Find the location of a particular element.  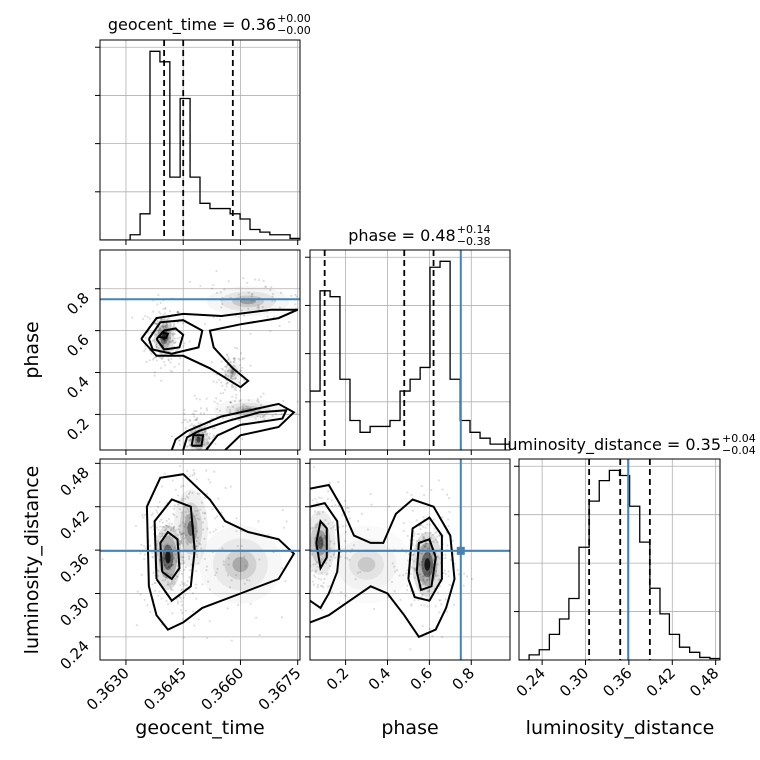

panel-luminosity_distance-vs-luminosity_distance is located at coordinates (619, 559).